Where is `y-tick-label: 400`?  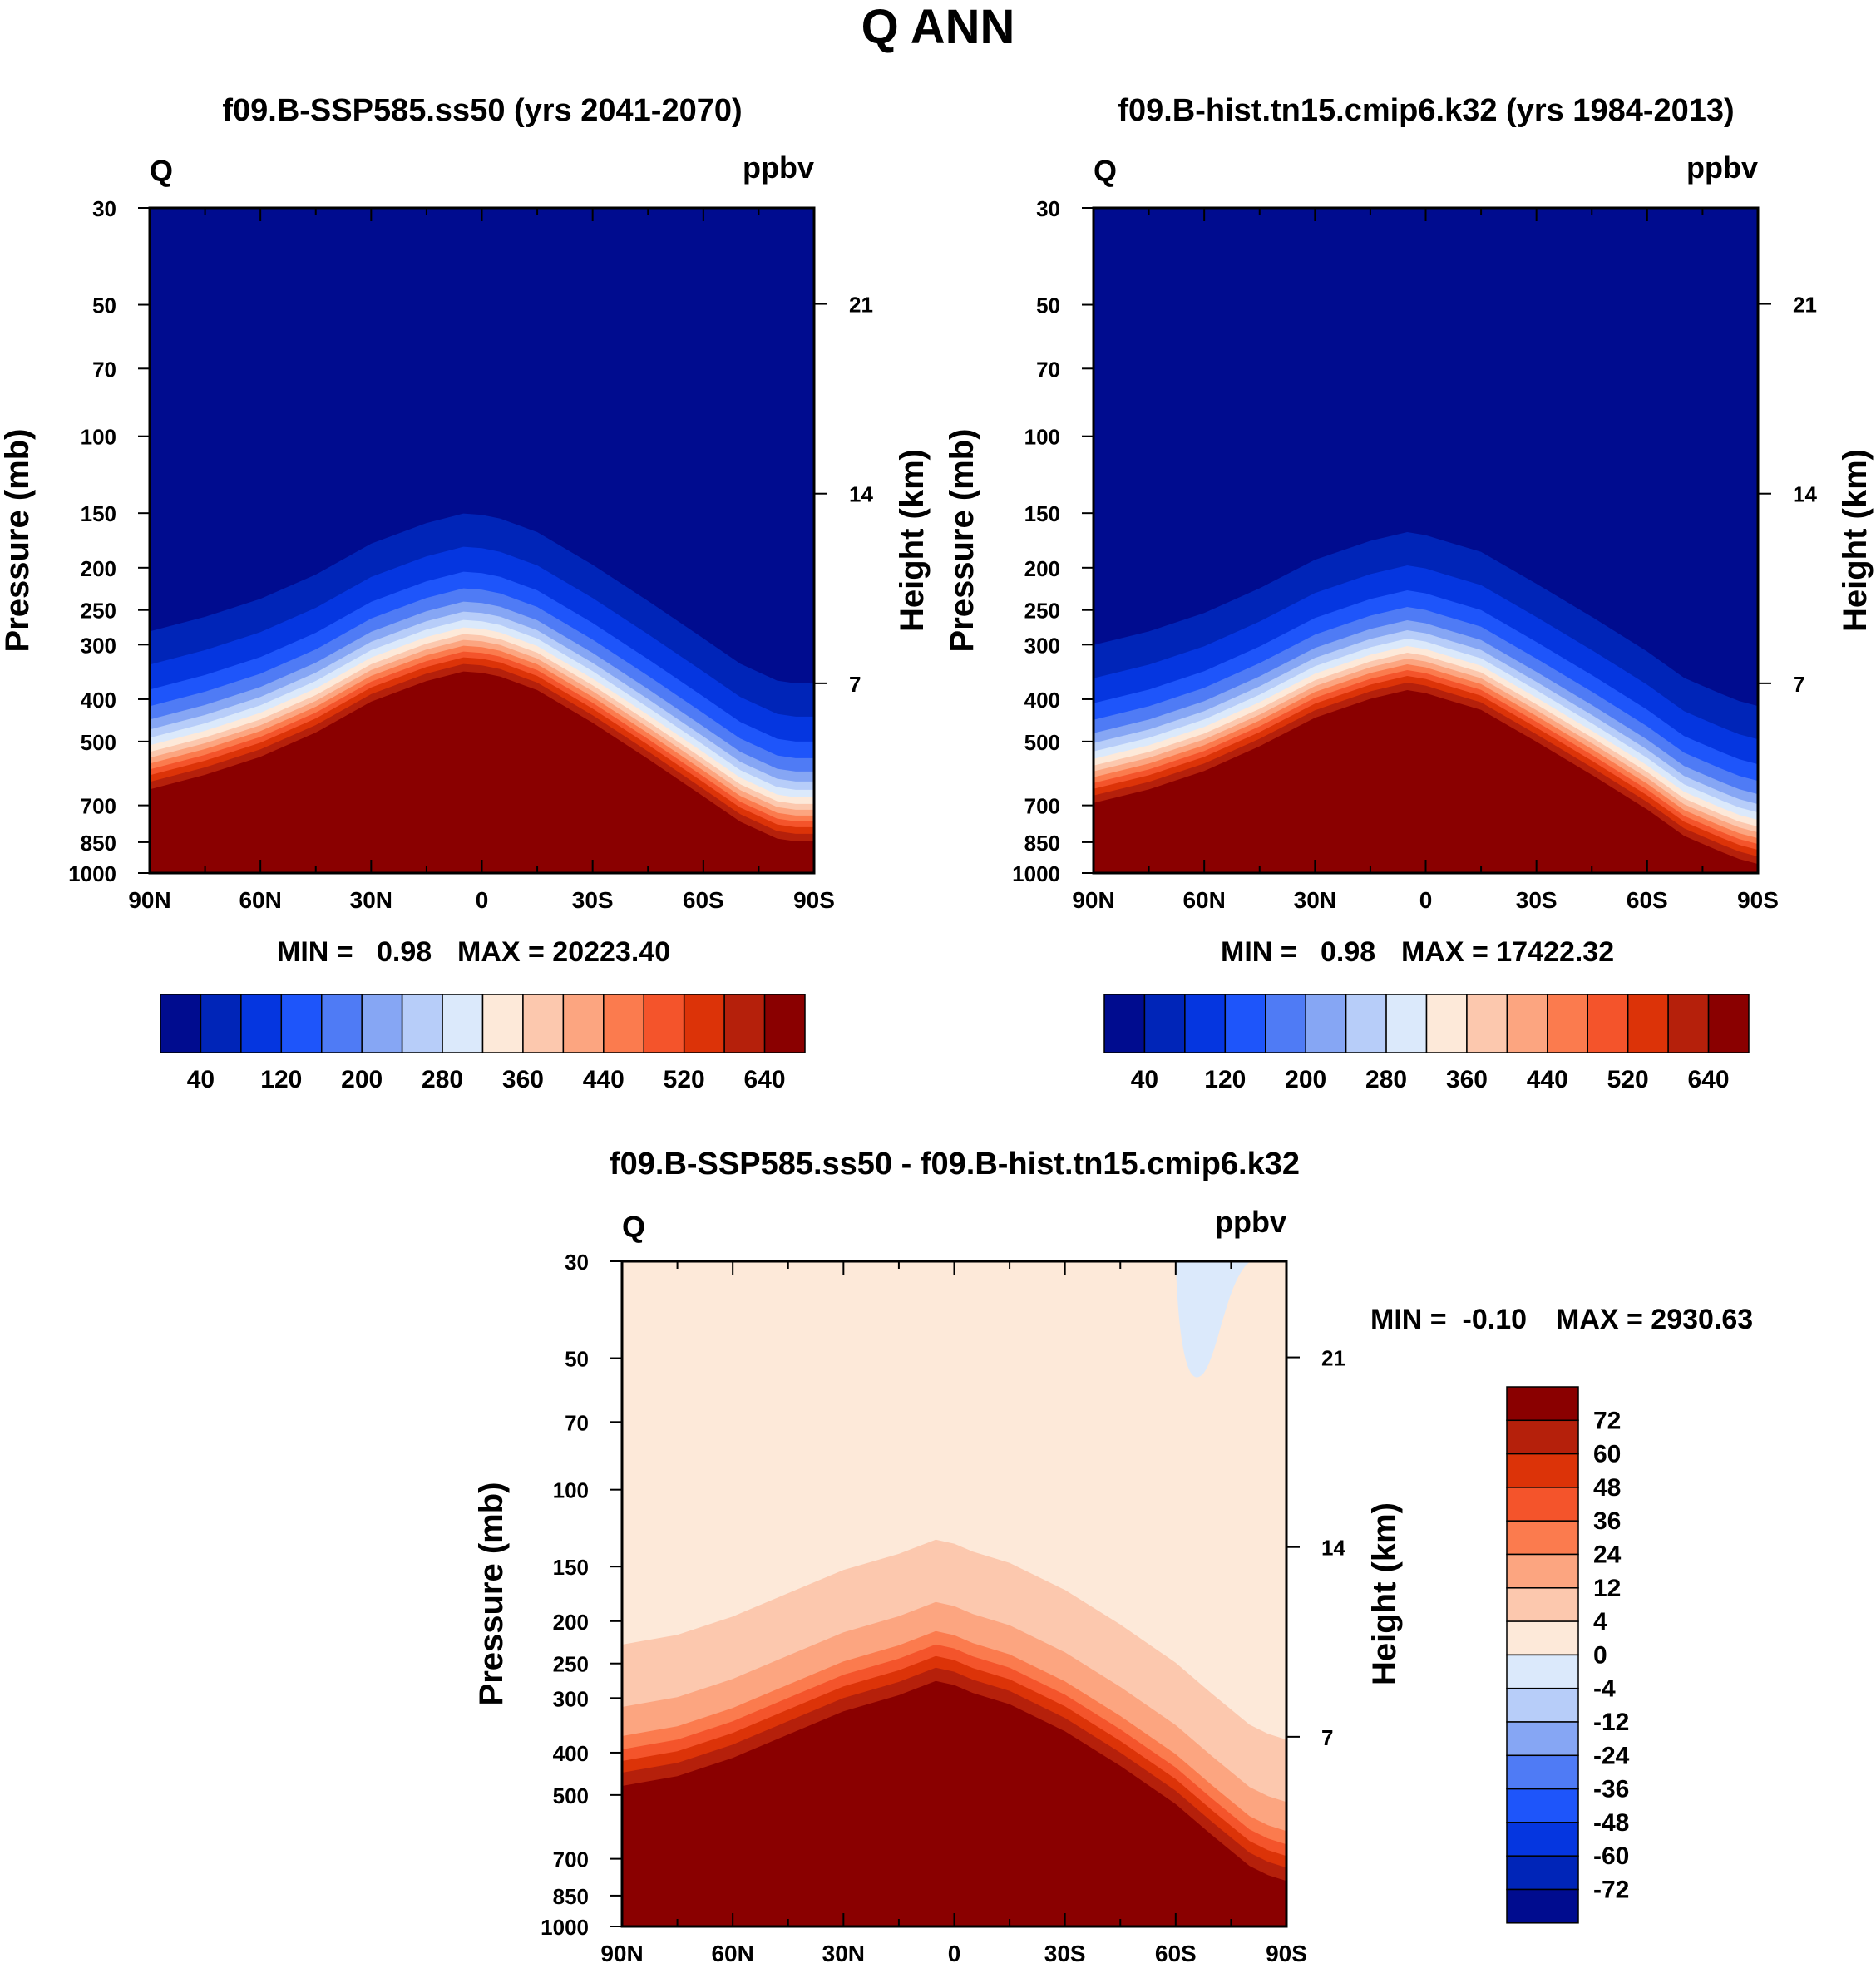 y-tick-label: 400 is located at coordinates (98, 700).